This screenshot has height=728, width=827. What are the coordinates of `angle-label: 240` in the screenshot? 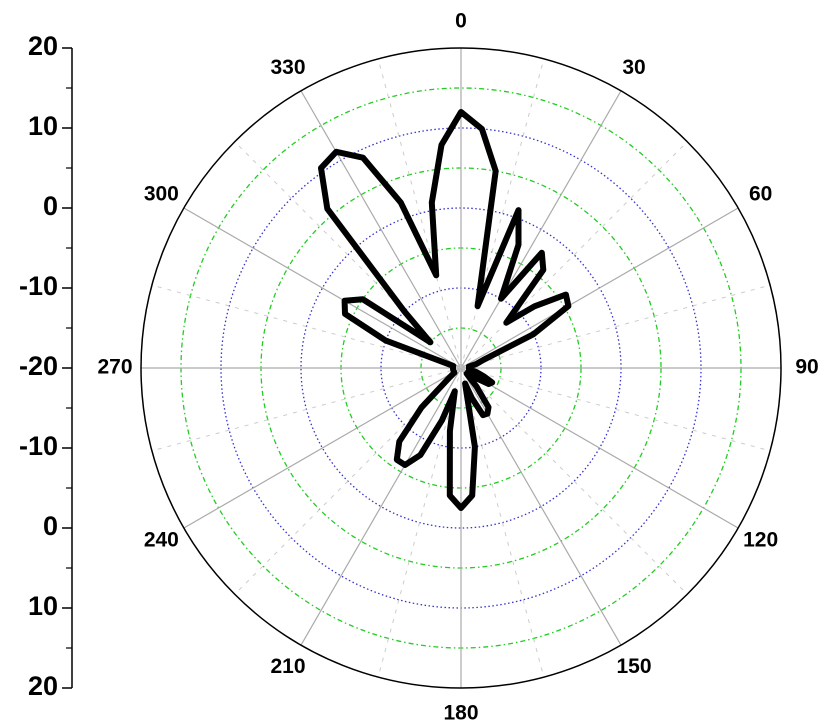 It's located at (161, 540).